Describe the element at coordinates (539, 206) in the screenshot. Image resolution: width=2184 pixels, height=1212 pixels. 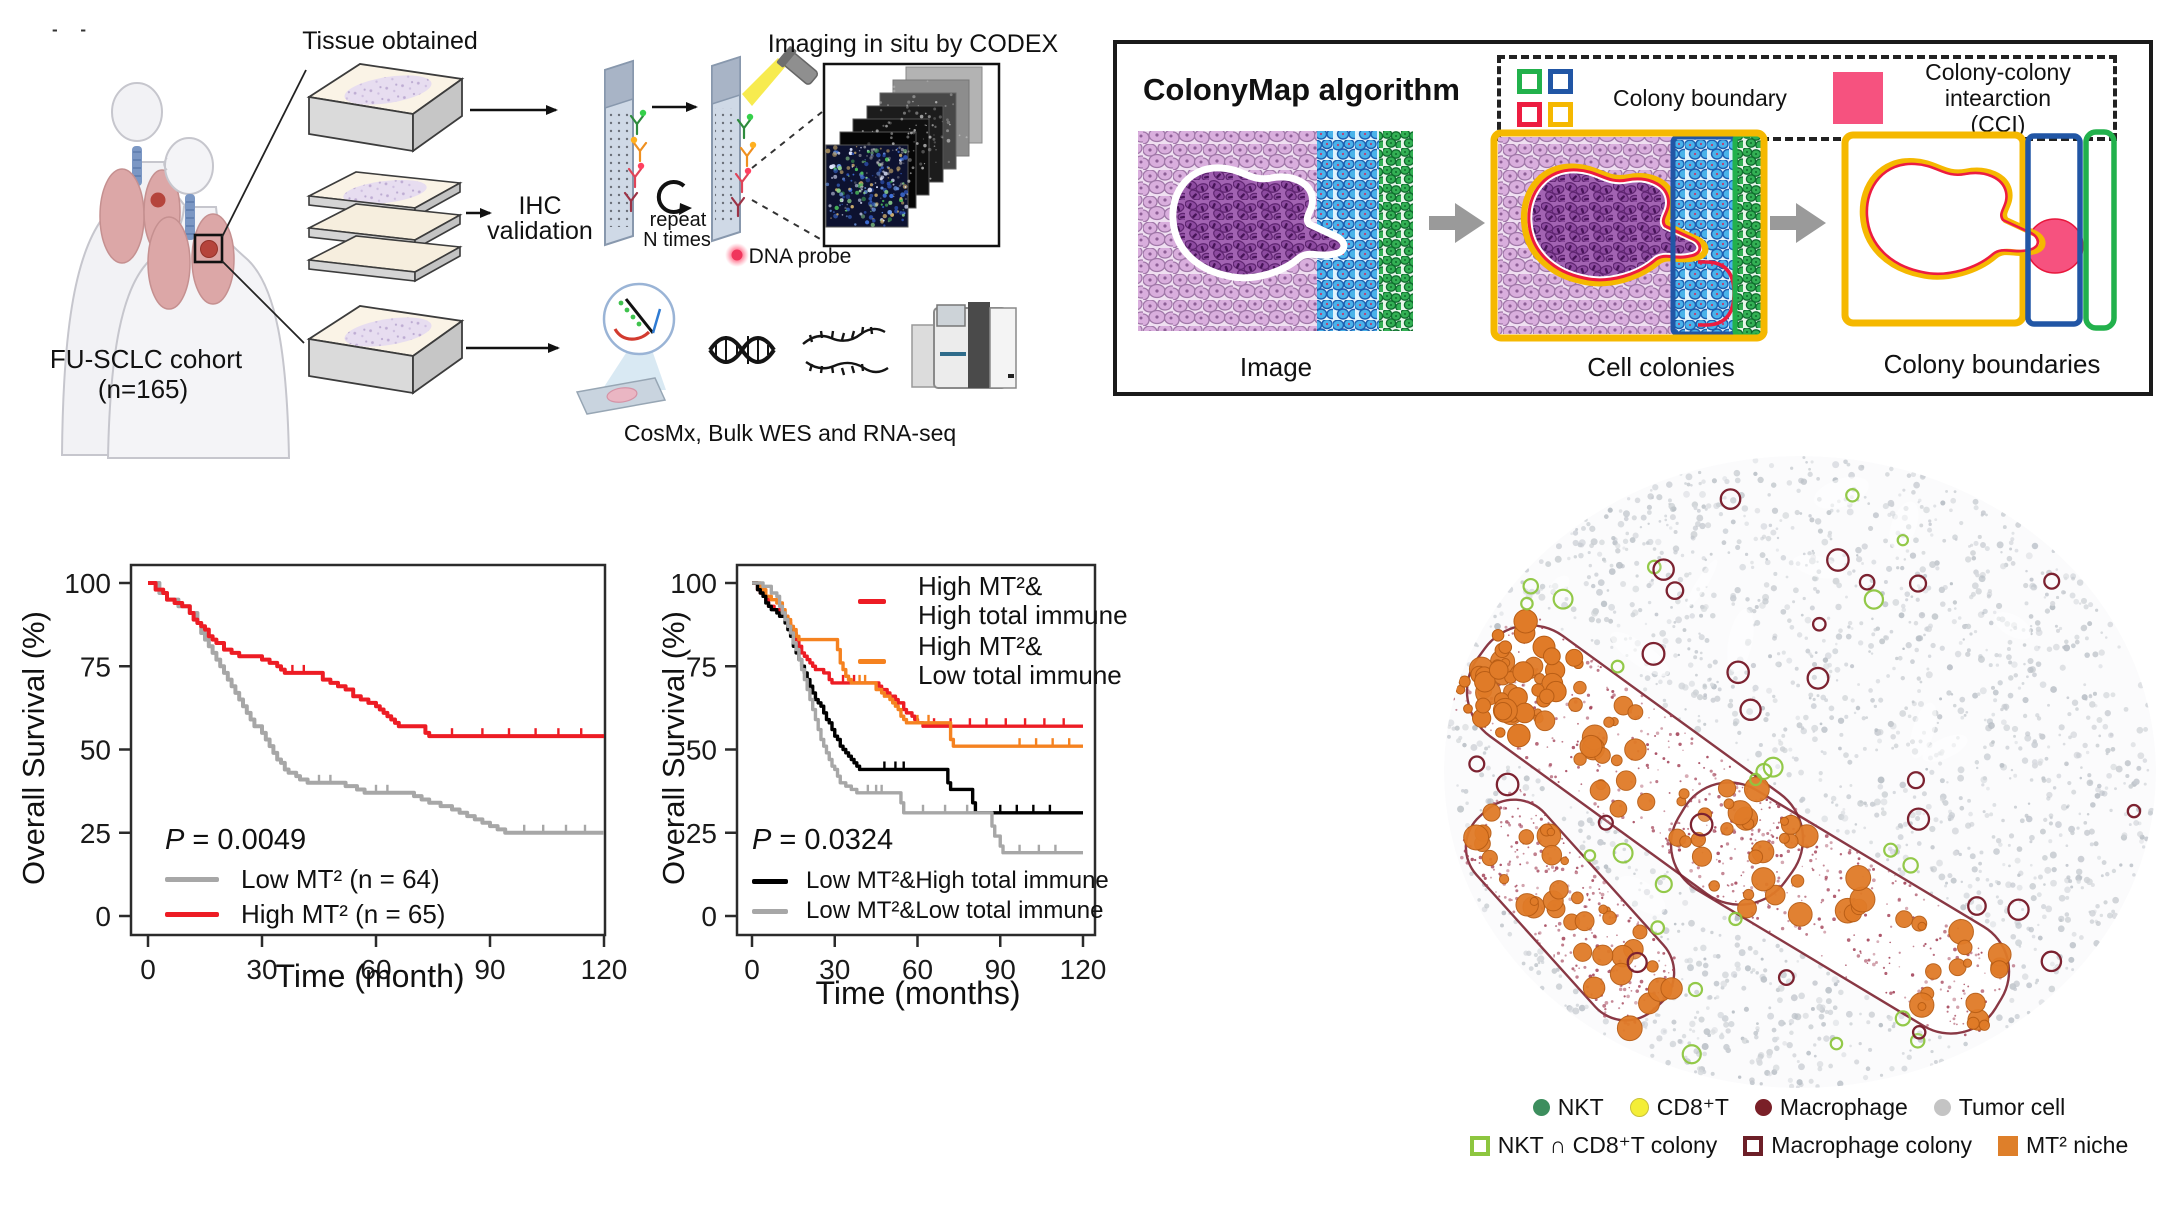
I see `label-ihc: IHC` at that location.